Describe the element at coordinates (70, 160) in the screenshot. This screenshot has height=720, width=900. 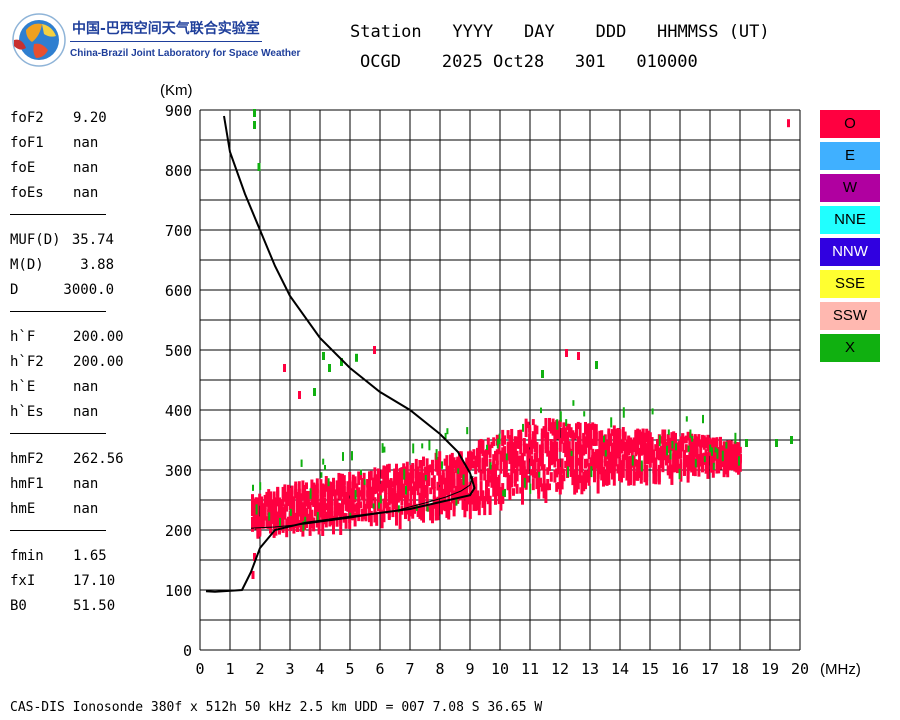
I see `param-group-1: foF2 9.20 foF1 nan foE nan foEs nan` at that location.